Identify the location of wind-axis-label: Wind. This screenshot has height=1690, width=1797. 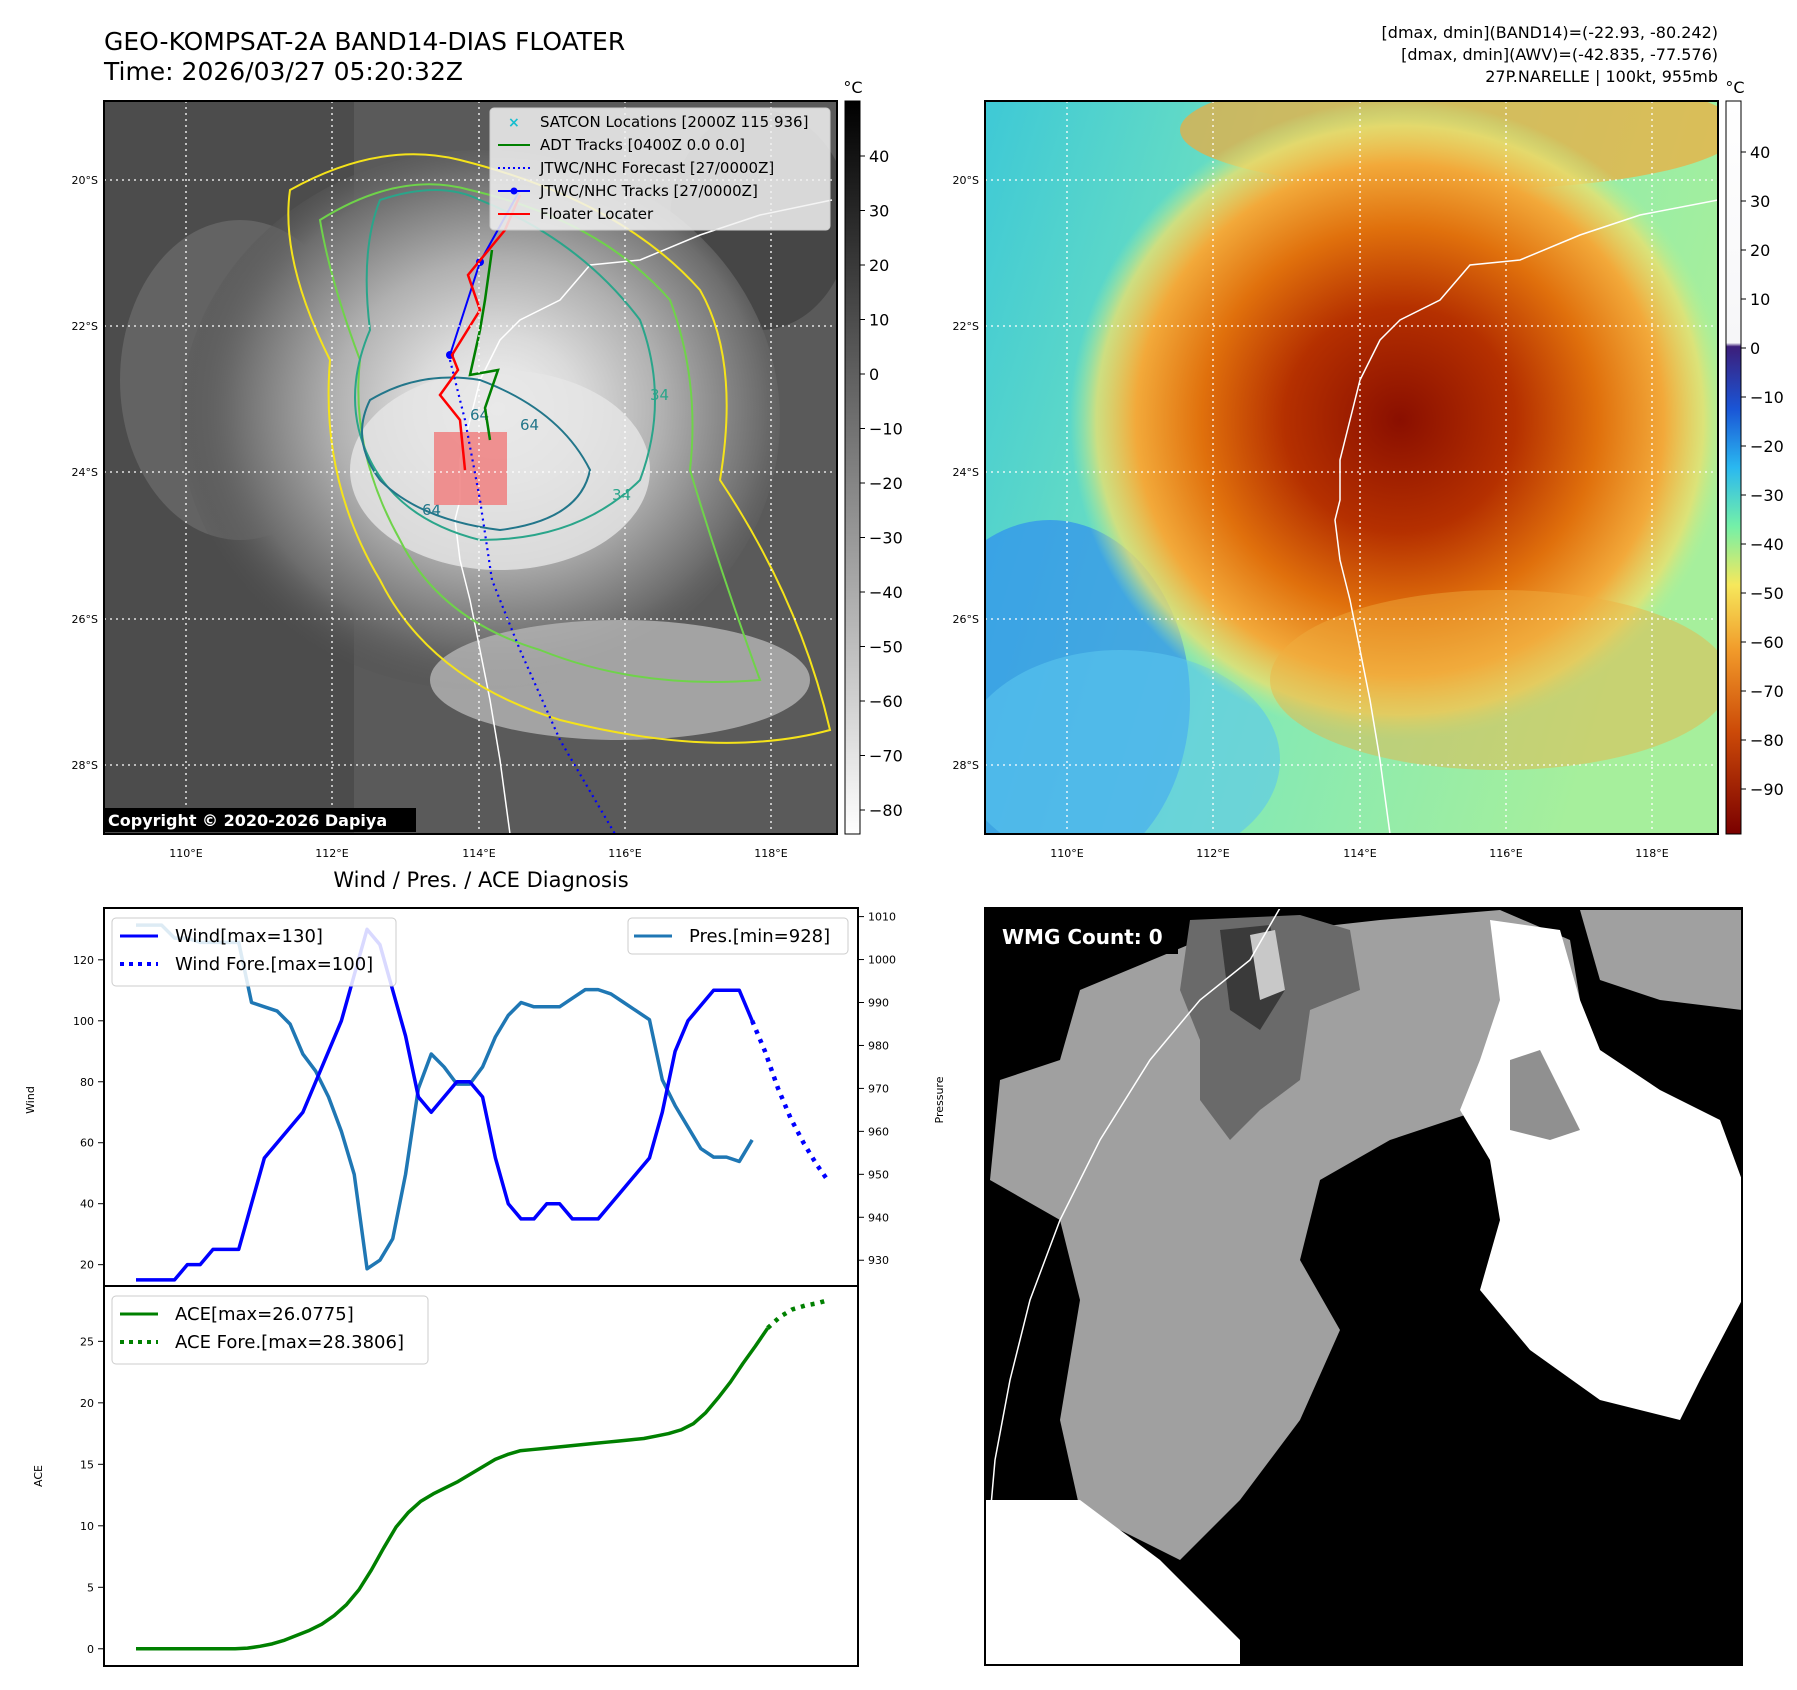
(30, 1100).